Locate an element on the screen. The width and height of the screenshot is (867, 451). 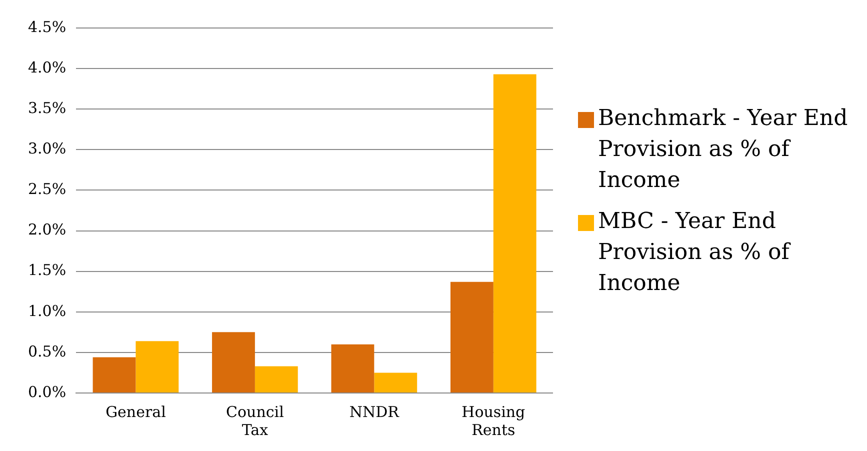
y-tick-label: 1.5% is located at coordinates (47, 270).